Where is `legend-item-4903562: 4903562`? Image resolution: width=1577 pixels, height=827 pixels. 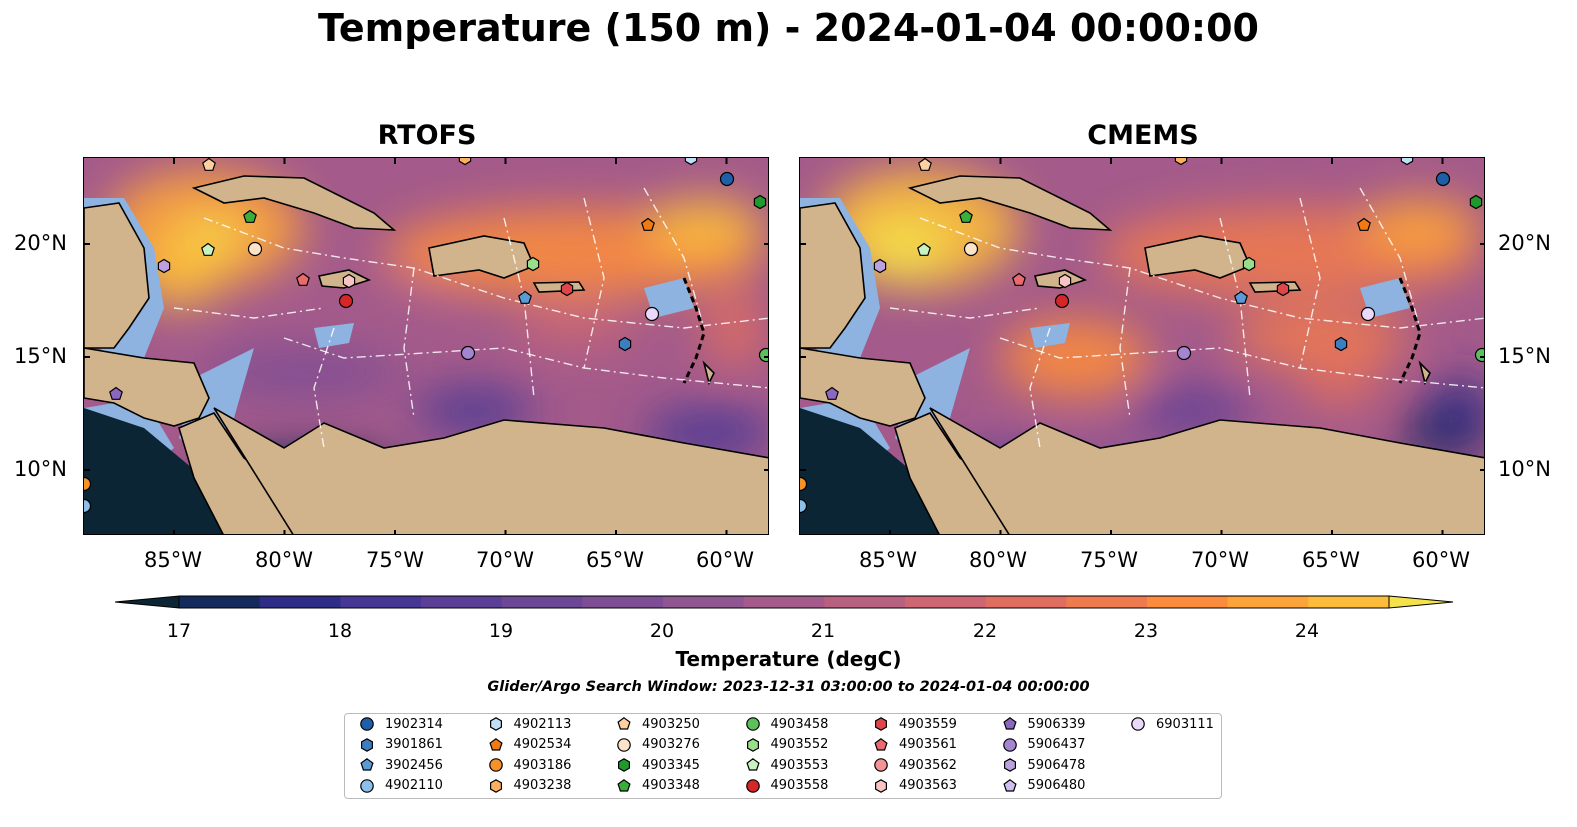
legend-item-4903562: 4903562 is located at coordinates (915, 765).